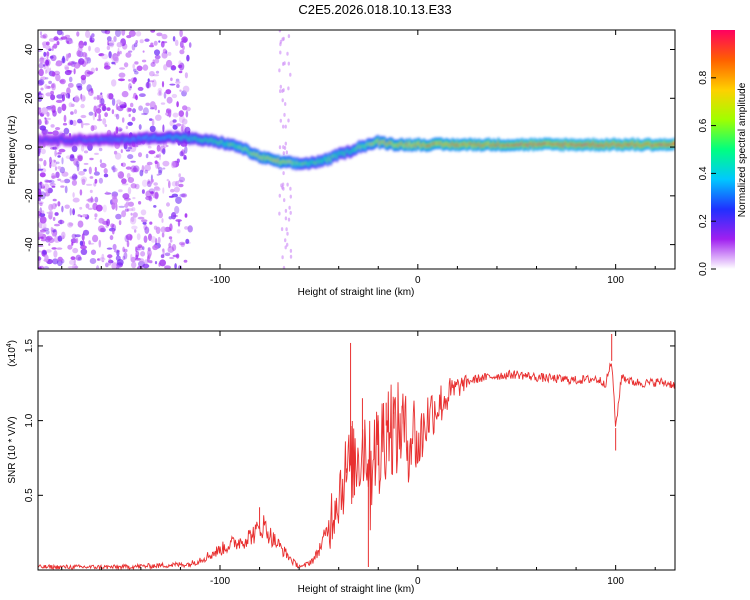  What do you see at coordinates (356, 292) in the screenshot?
I see `spectrogram-x-axis-label: Height of straight line (km)` at bounding box center [356, 292].